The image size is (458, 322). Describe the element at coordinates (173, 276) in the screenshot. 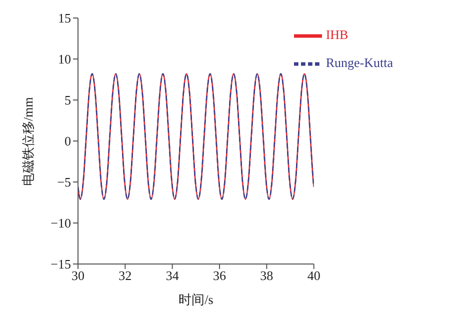

I see `x-tick-label: 34` at that location.